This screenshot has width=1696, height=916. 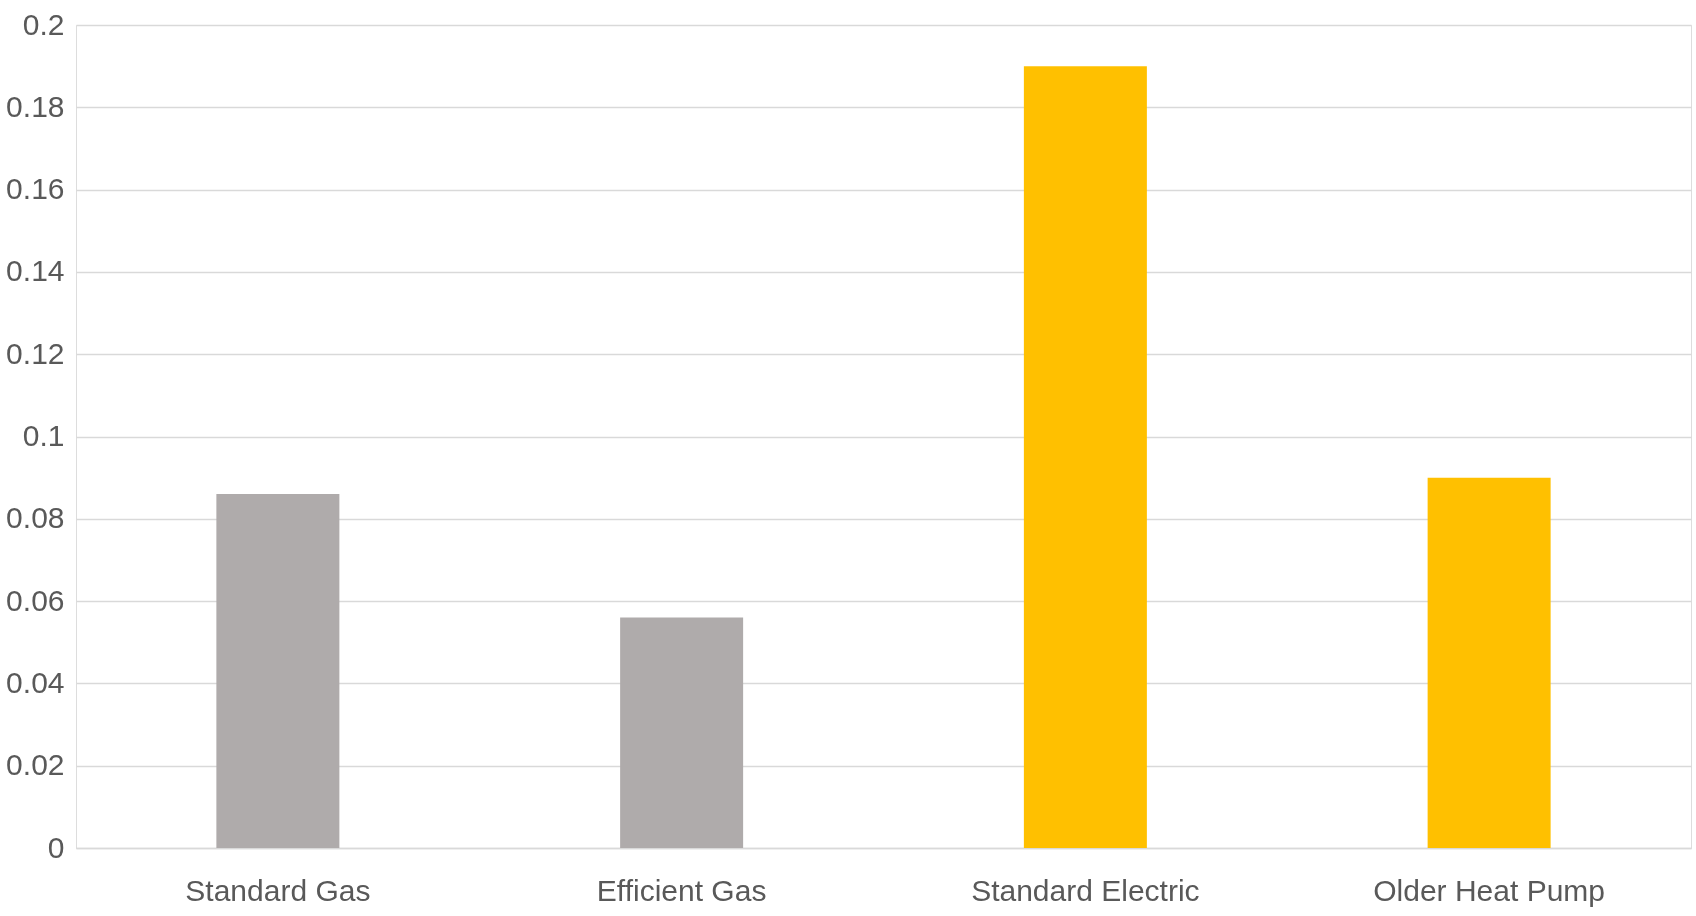 I want to click on y-tick-label: 0.04, so click(x=35, y=682).